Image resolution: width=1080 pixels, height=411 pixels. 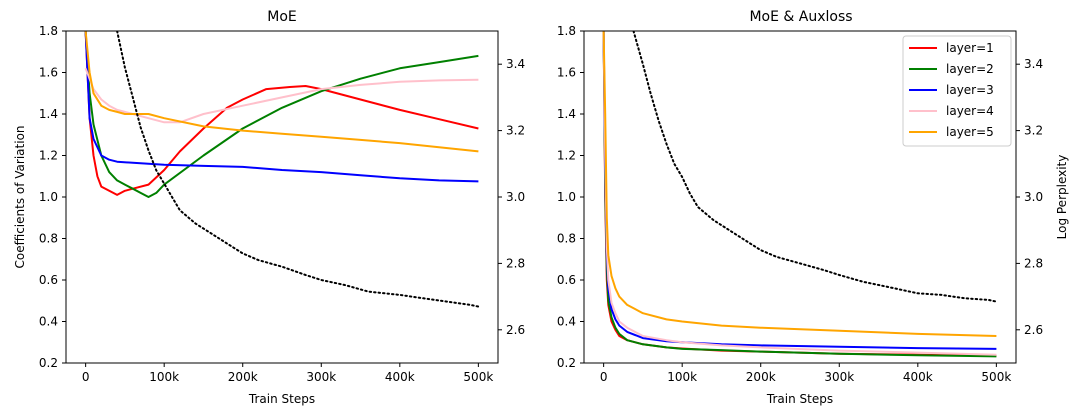 I want to click on panel-title: MoE & Auxloss, so click(x=800, y=17).